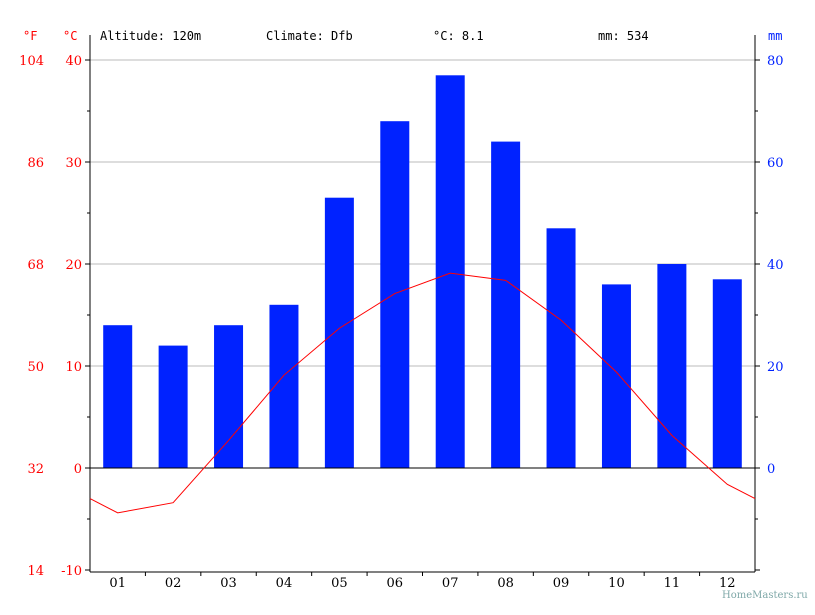 This screenshot has width=815, height=615. Describe the element at coordinates (117, 583) in the screenshot. I see `month-label: 01` at that location.